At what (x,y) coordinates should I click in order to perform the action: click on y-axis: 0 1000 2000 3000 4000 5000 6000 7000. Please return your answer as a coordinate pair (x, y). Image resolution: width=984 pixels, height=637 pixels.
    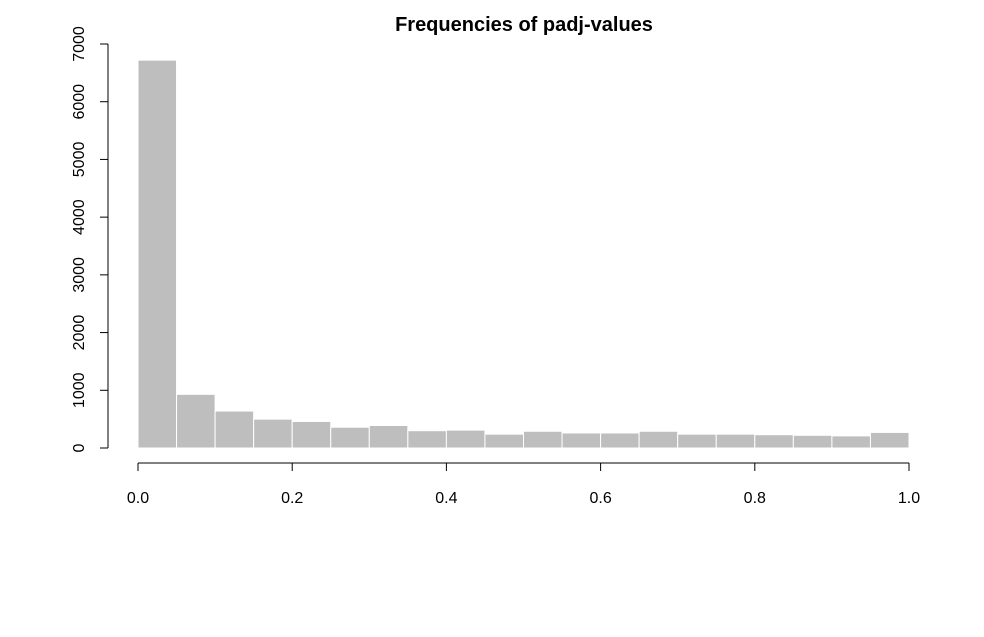
    Looking at the image, I should click on (90, 239).